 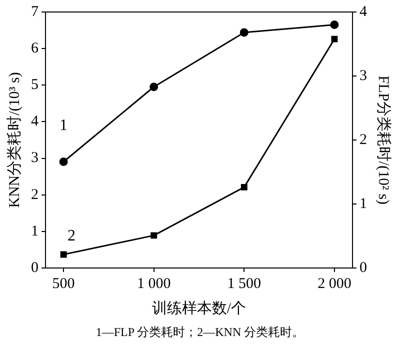 What do you see at coordinates (34, 194) in the screenshot?
I see `y-tick-label: 2` at bounding box center [34, 194].